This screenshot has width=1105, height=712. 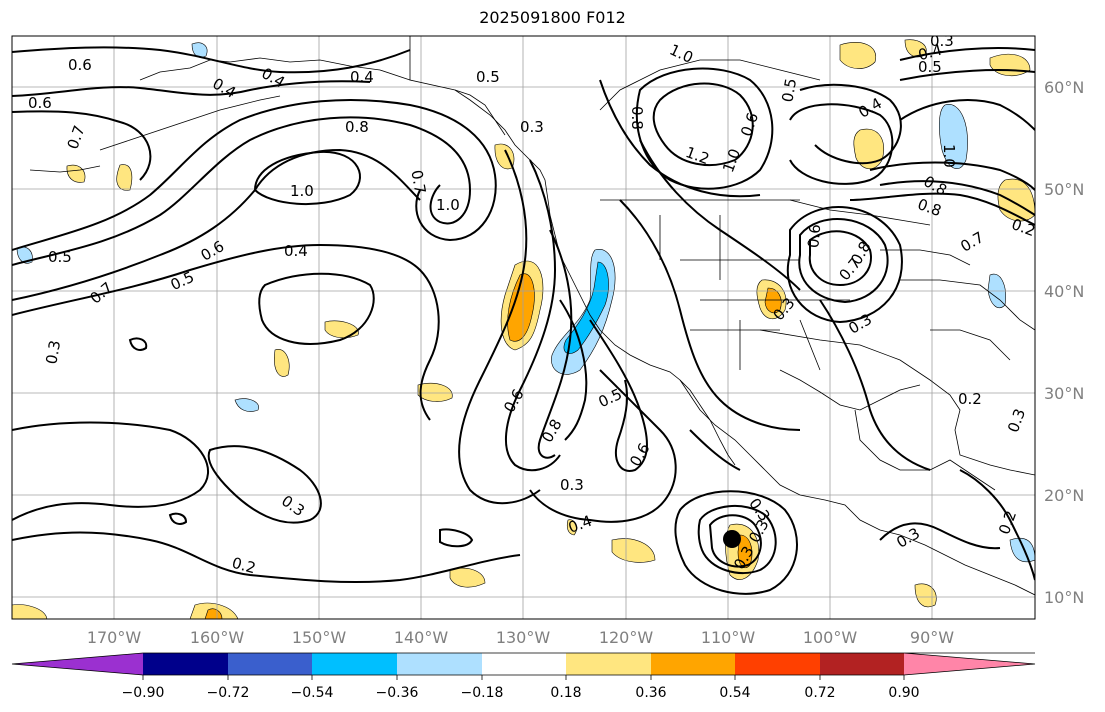 What do you see at coordinates (932, 637) in the screenshot?
I see `lon-label: 90°W` at bounding box center [932, 637].